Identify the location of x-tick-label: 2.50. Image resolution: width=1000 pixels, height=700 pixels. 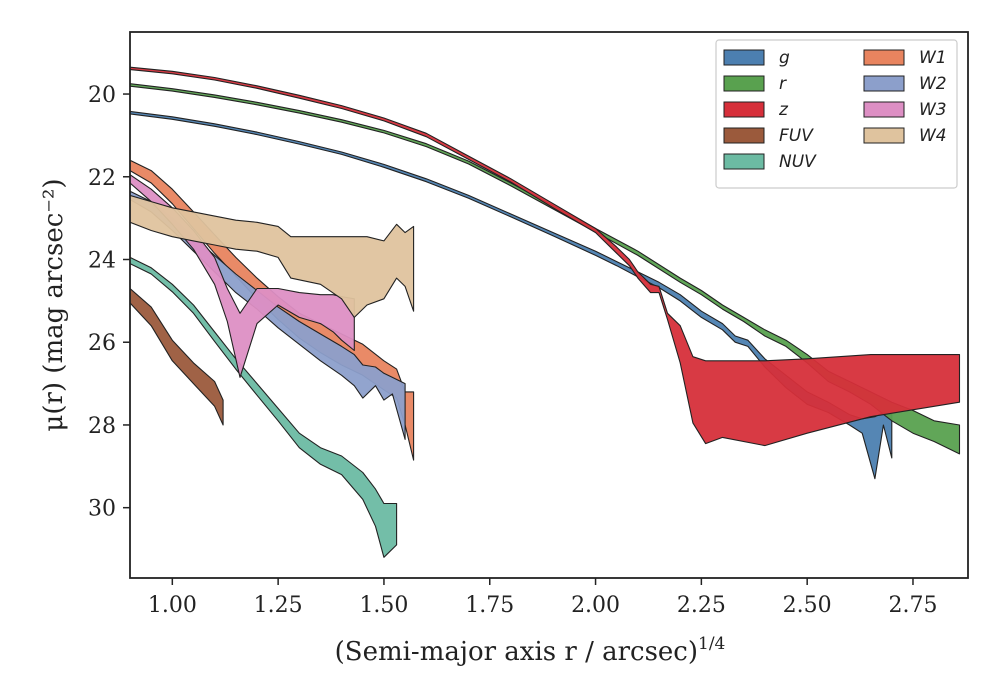
(807, 605).